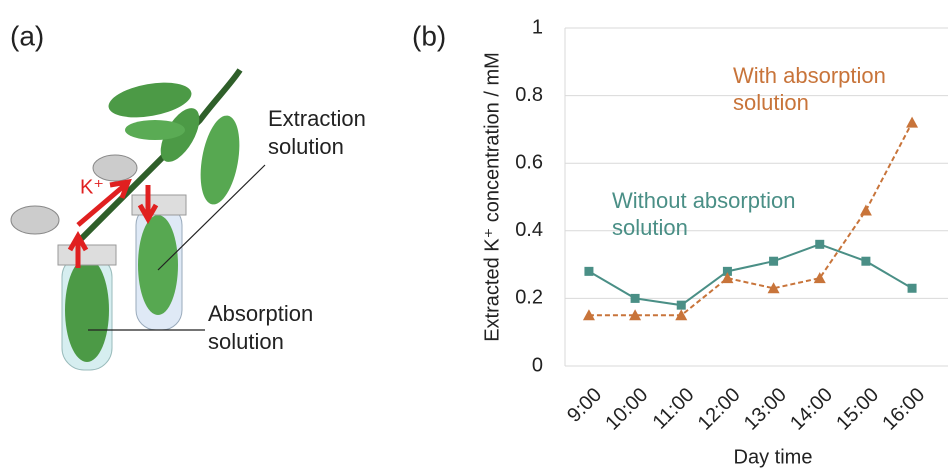 Image resolution: width=948 pixels, height=470 pixels. Describe the element at coordinates (529, 162) in the screenshot. I see `y-tick-label: 0.6` at that location.